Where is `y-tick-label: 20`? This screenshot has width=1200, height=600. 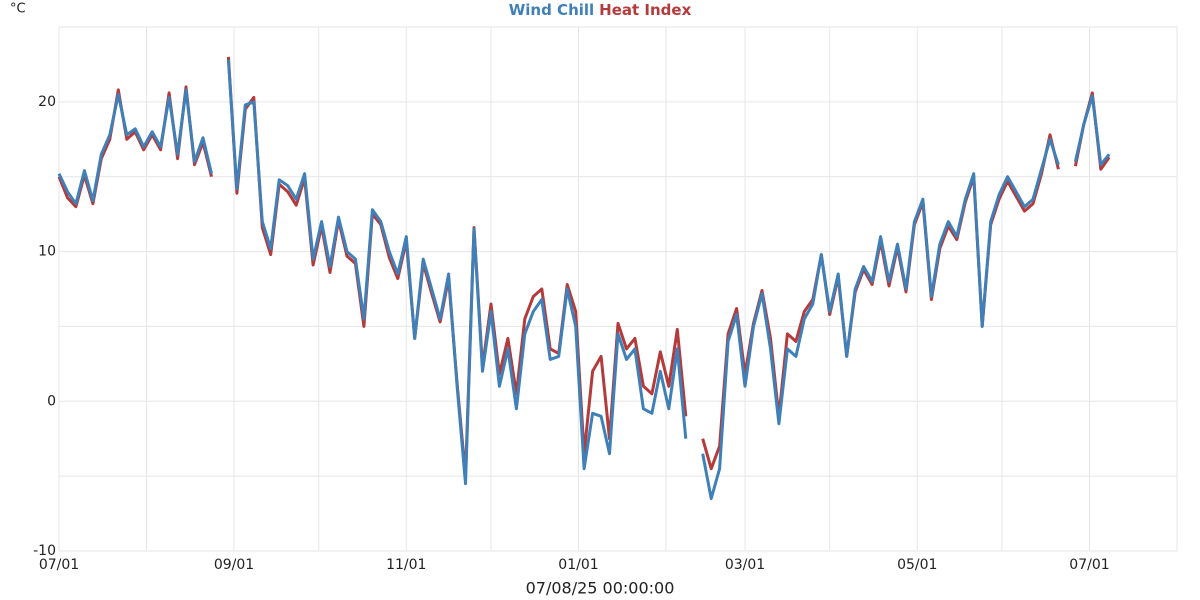
y-tick-label: 20 is located at coordinates (47, 102).